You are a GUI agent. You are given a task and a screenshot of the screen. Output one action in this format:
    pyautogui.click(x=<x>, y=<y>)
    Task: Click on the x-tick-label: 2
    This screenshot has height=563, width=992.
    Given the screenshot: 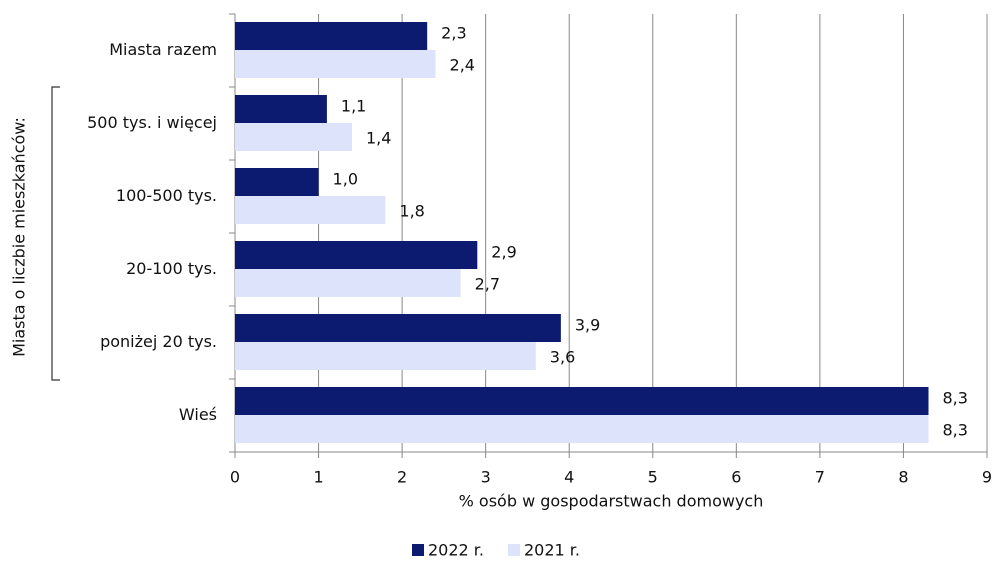 What is the action you would take?
    pyautogui.click(x=402, y=477)
    